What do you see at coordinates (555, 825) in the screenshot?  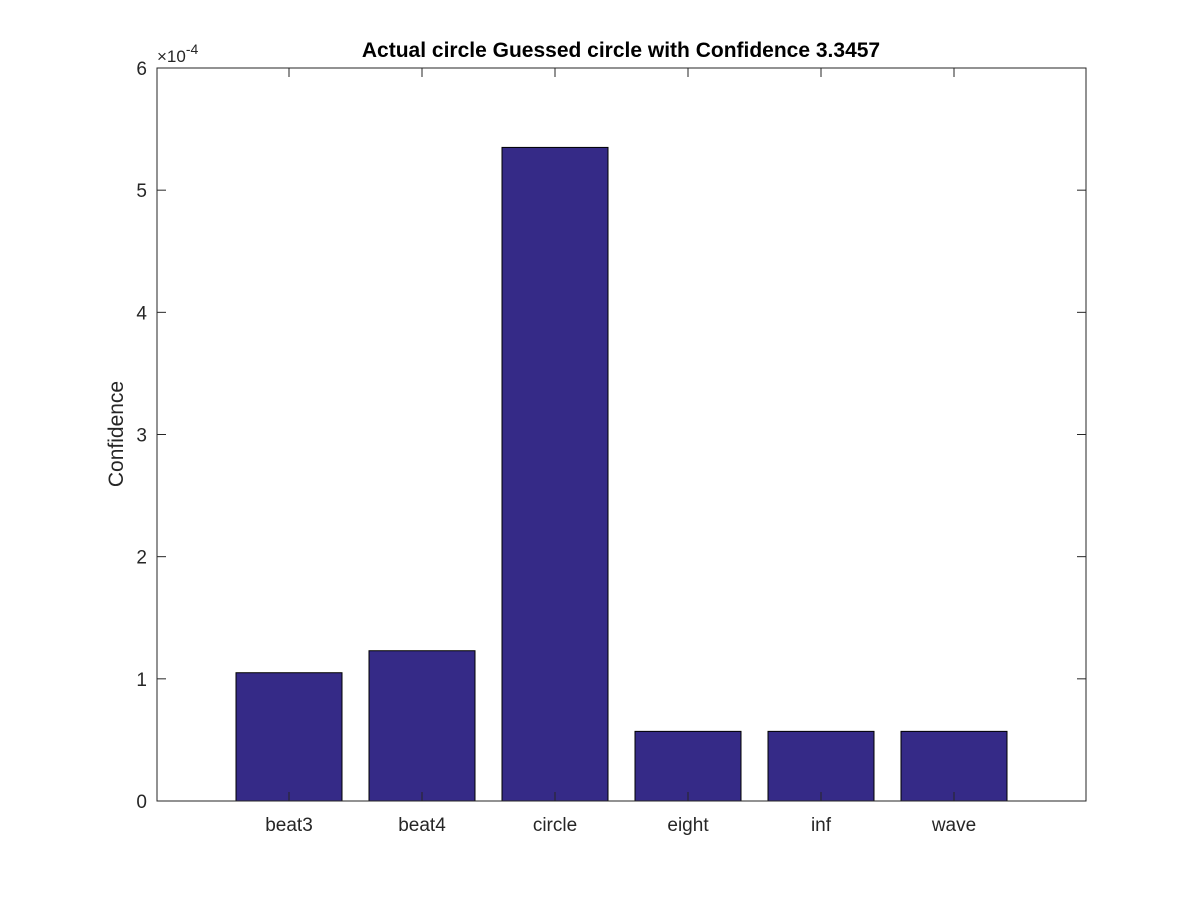 I see `x-tick-label: circle` at bounding box center [555, 825].